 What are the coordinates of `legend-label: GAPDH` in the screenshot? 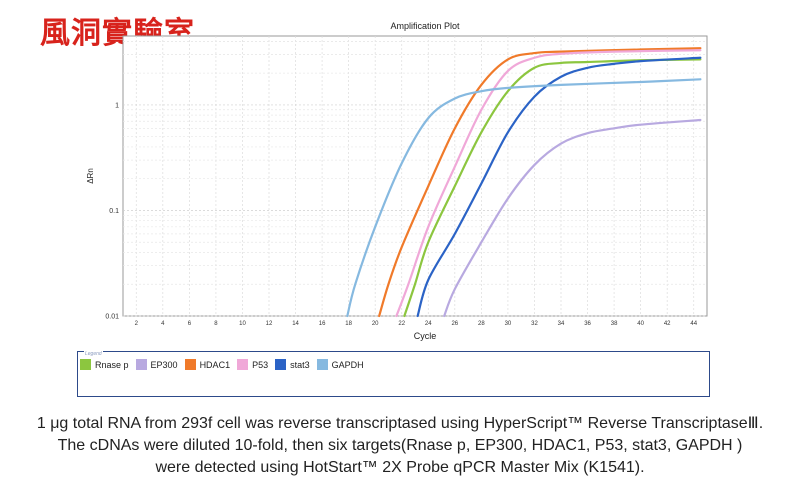 It's located at (347, 364).